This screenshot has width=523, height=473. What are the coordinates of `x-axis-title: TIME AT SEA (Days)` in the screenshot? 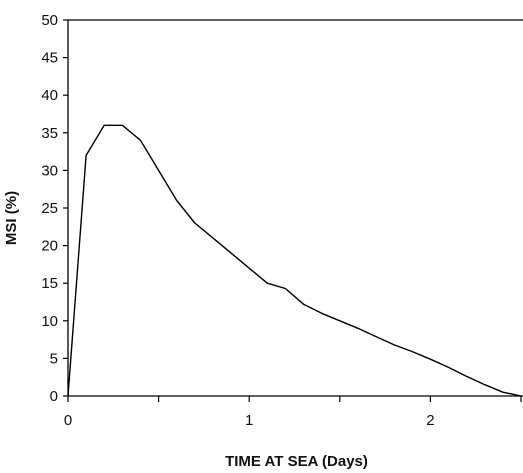 It's located at (296, 461).